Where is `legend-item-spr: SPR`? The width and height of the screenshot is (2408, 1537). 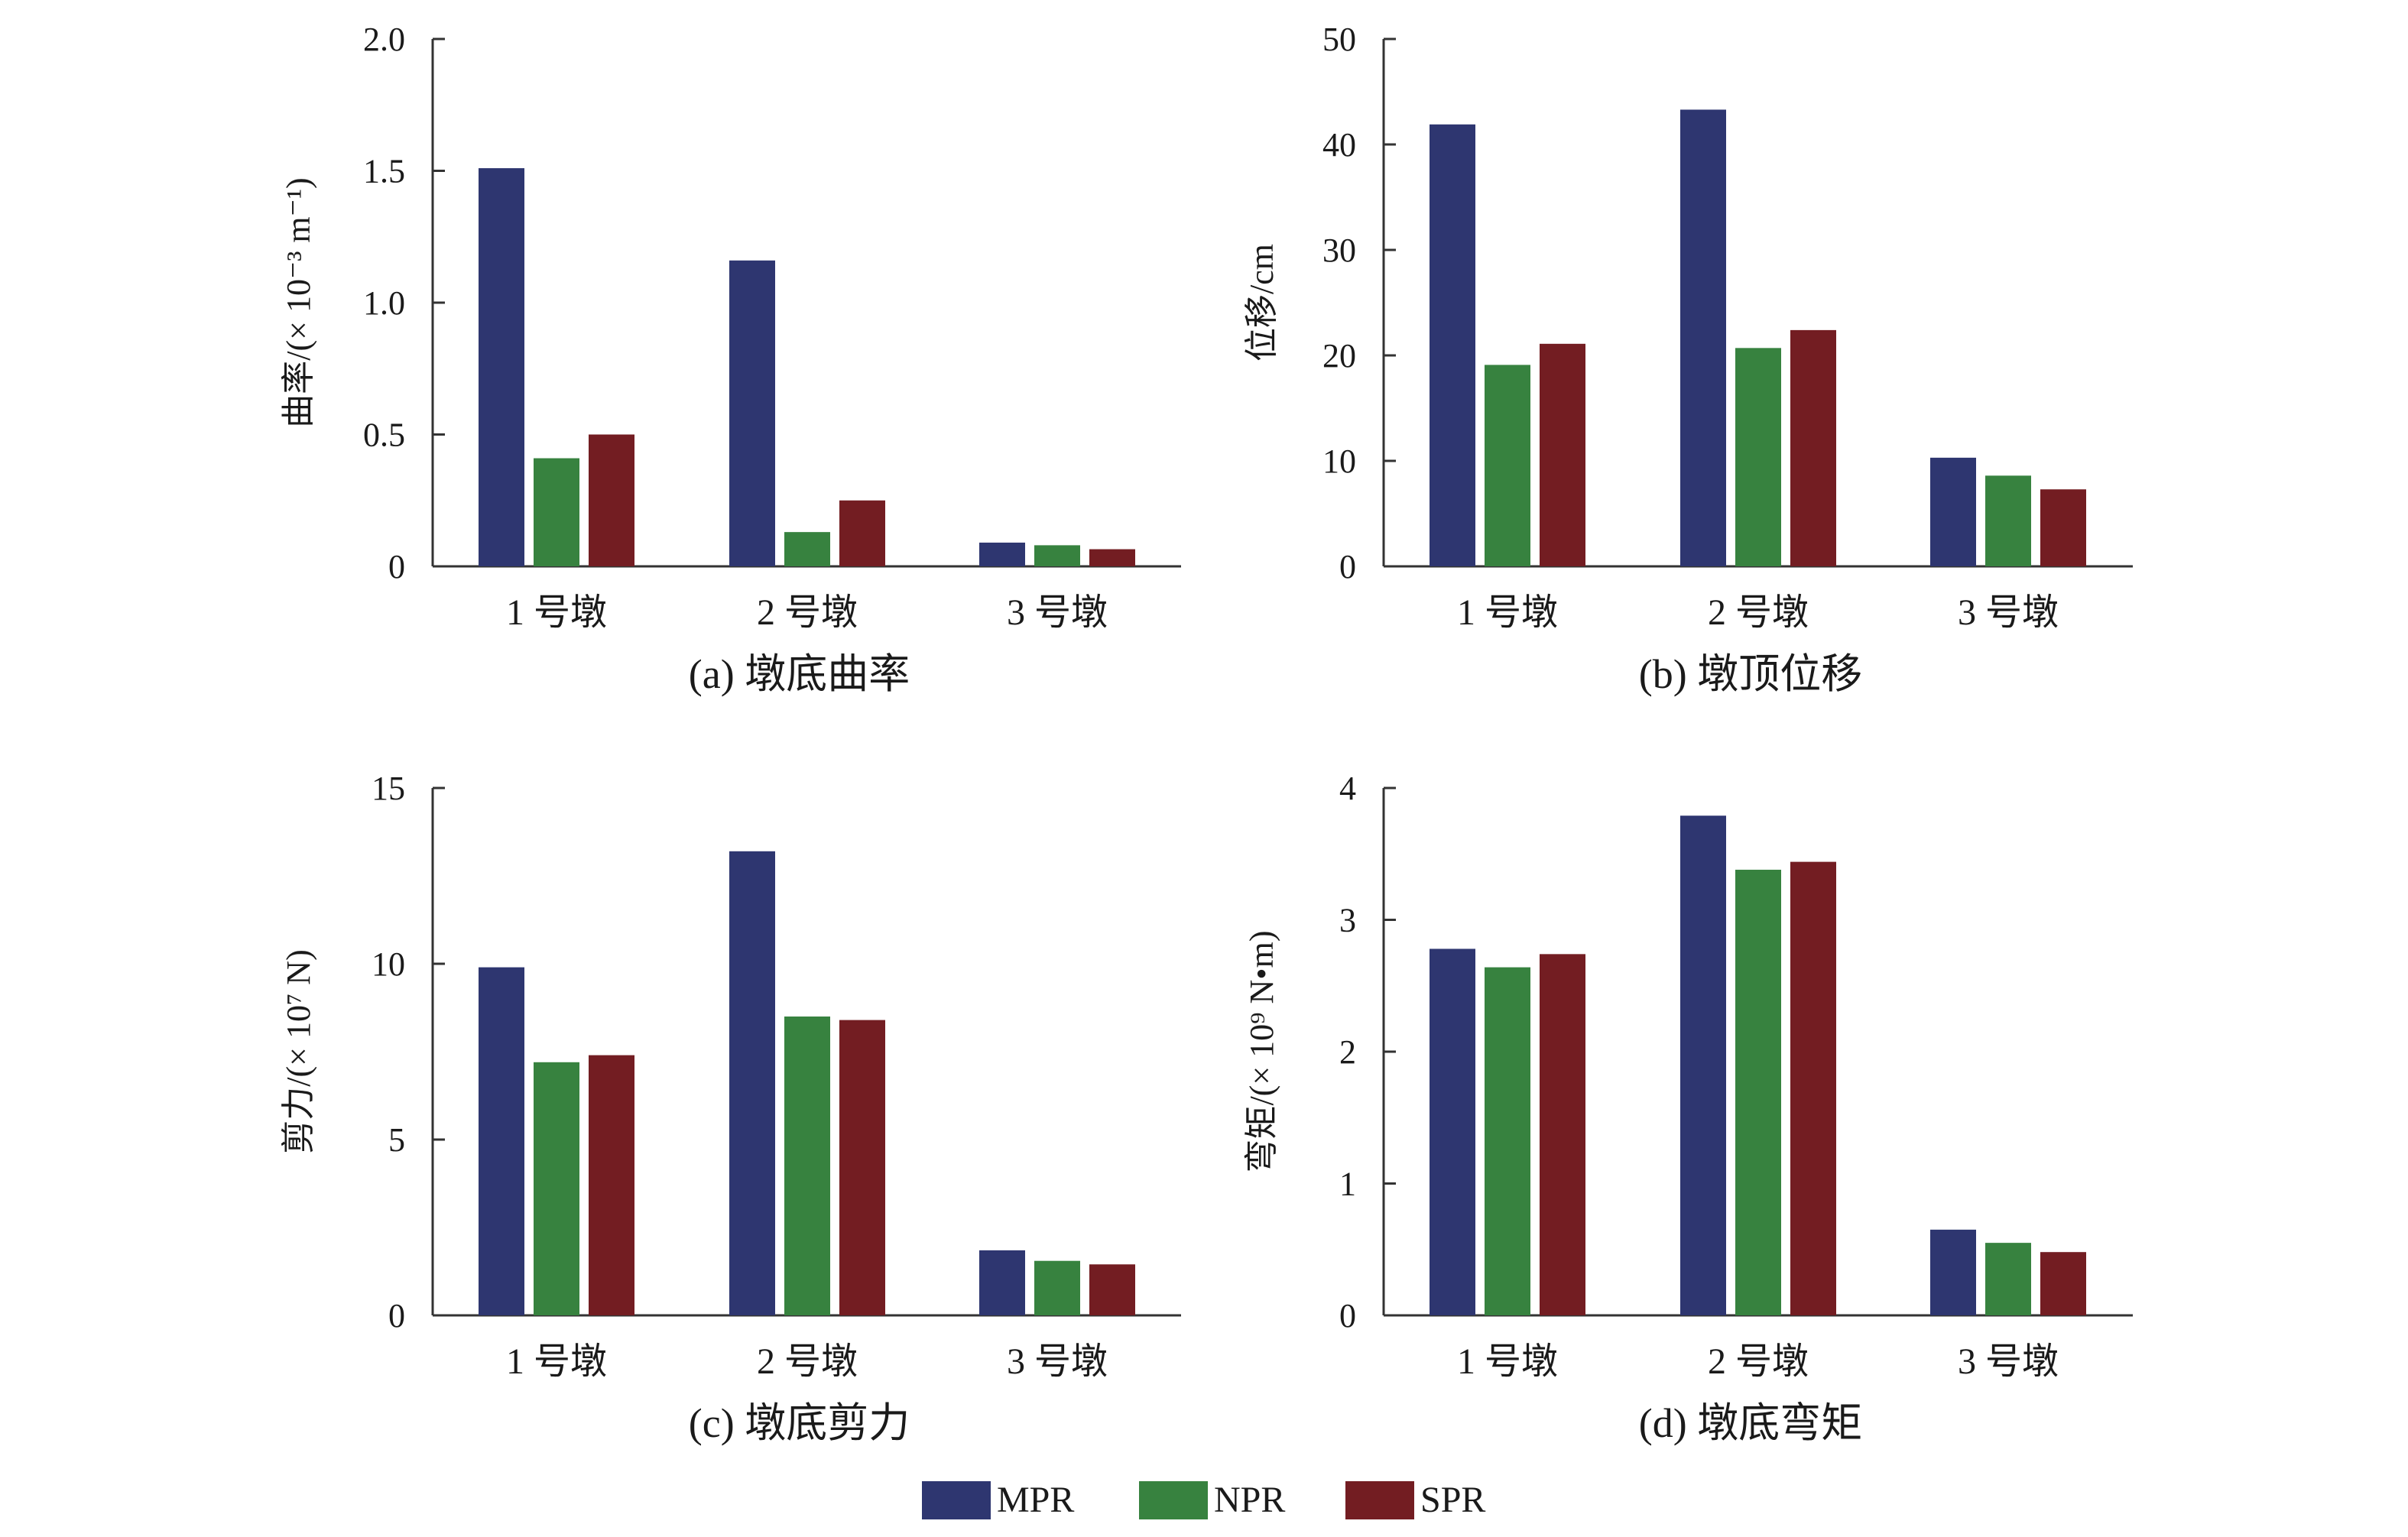
legend-item-spr: SPR is located at coordinates (1415, 1500).